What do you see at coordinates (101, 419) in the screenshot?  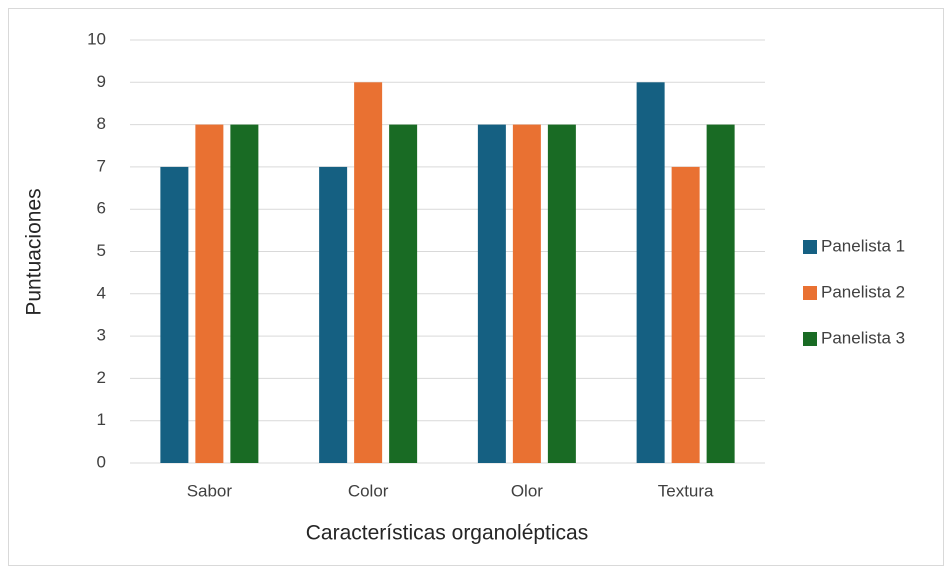 I see `y-tick-label: 1` at bounding box center [101, 419].